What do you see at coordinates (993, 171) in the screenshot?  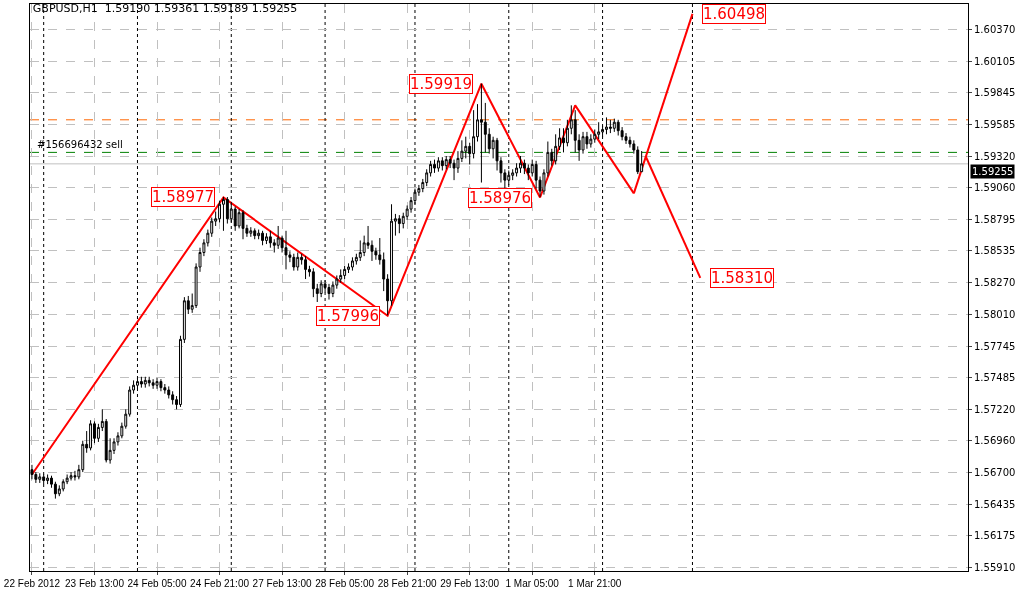 I see `ref-line-label: 1.59255` at bounding box center [993, 171].